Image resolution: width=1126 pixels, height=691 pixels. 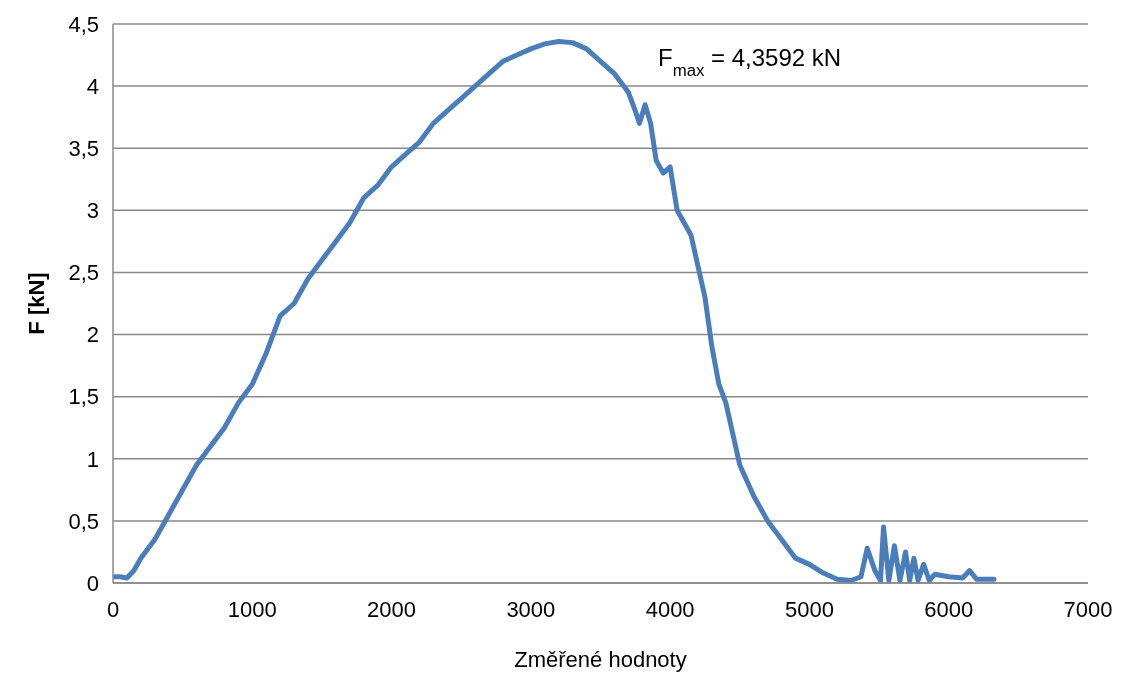 I want to click on y-tick-label: 4,5, so click(x=83, y=24).